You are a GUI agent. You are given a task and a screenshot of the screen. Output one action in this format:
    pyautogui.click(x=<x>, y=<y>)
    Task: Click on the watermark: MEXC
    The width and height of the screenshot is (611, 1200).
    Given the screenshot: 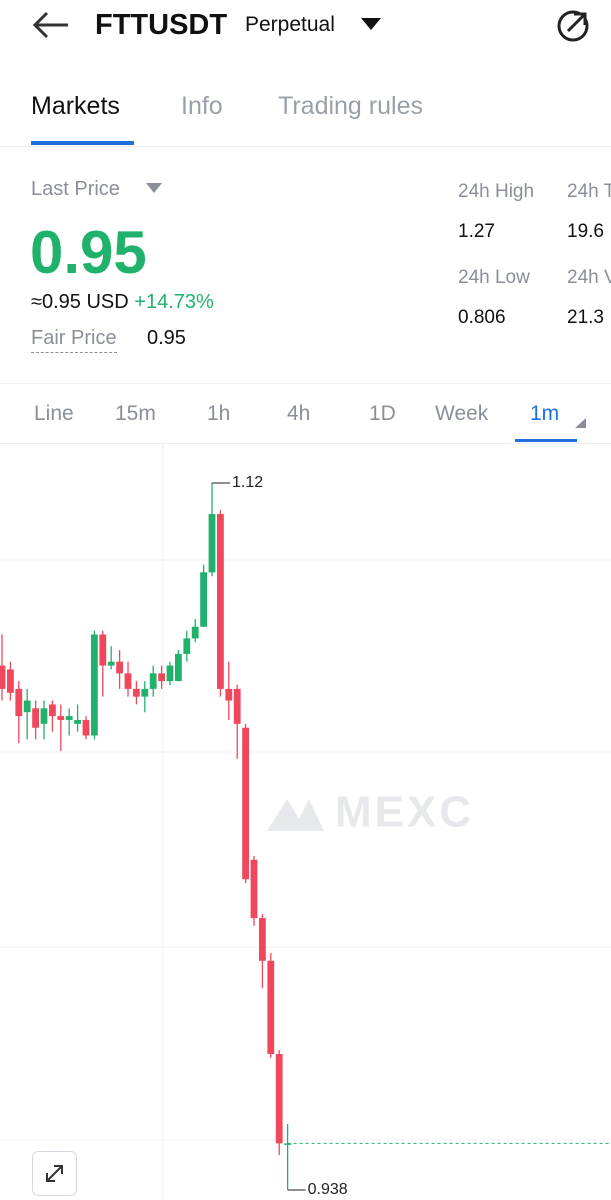 What is the action you would take?
    pyautogui.click(x=370, y=812)
    